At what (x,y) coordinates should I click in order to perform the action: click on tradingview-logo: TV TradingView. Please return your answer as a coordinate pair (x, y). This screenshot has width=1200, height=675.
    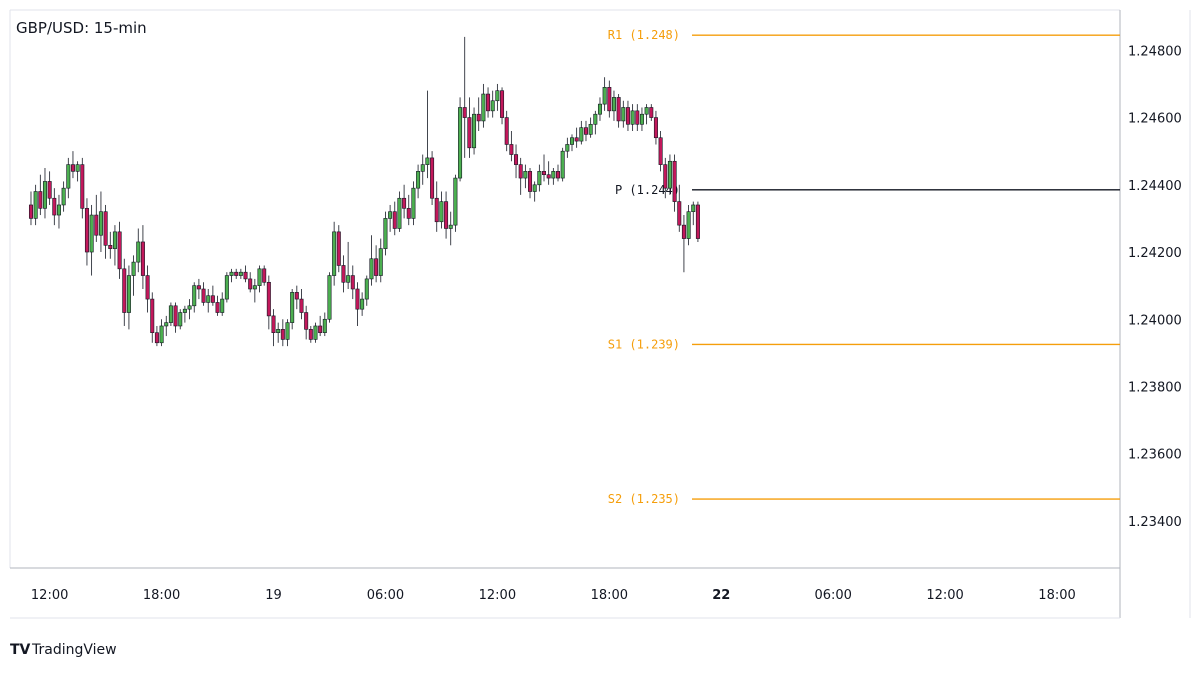
    Looking at the image, I should click on (63, 650).